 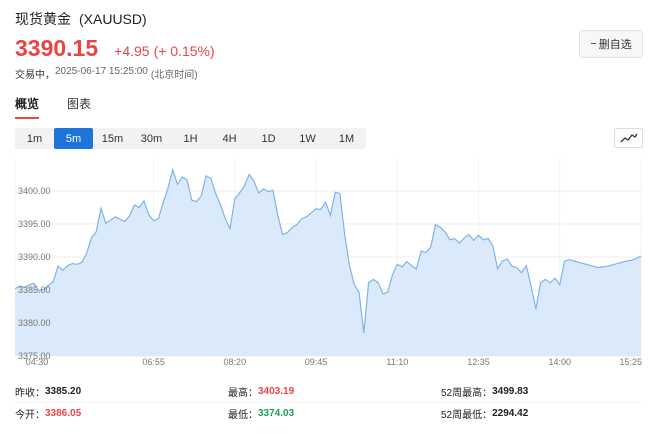 I want to click on stat-high: 最高： 3403.19, so click(x=334, y=391).